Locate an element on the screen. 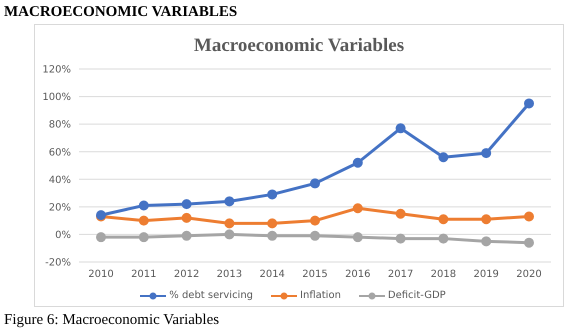 Image resolution: width=581 pixels, height=334 pixels. x-tick-label: 2015 is located at coordinates (315, 274).